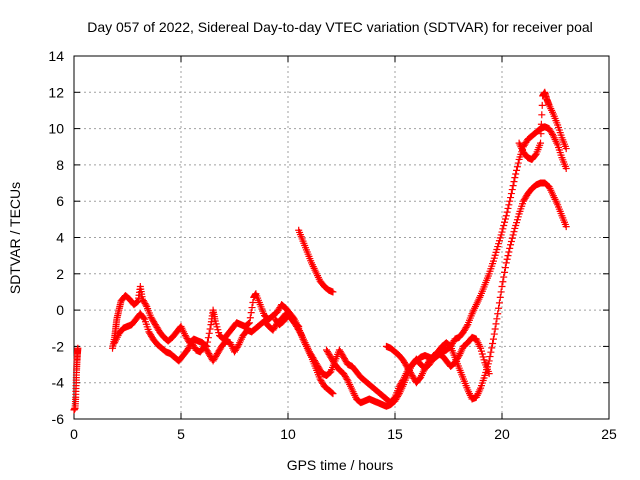 This screenshot has height=480, width=640. Describe the element at coordinates (60, 238) in the screenshot. I see `y-tick-label: 4` at that location.